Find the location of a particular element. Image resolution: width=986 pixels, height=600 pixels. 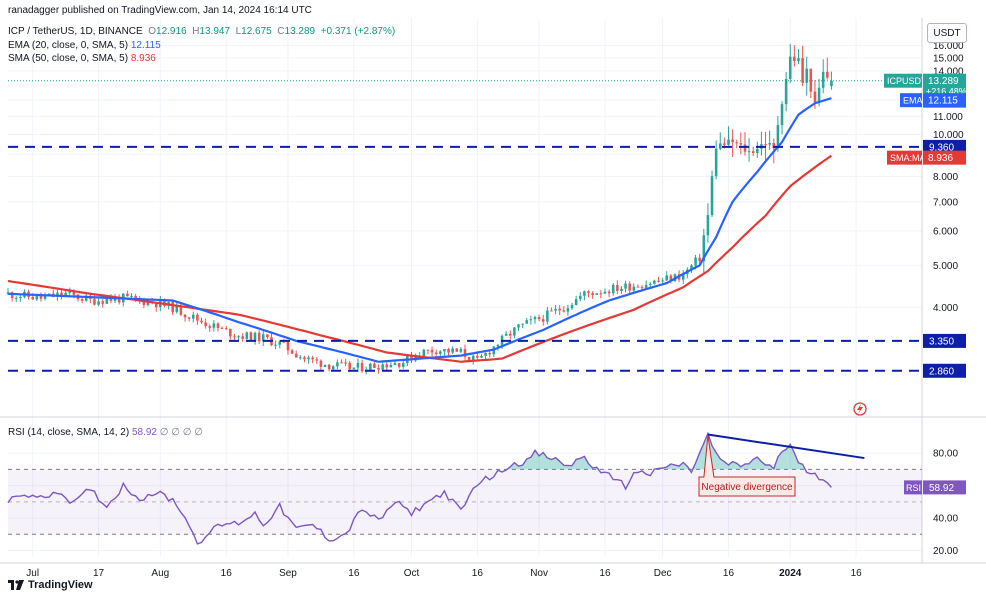

open-value: 12.916 is located at coordinates (171, 31).